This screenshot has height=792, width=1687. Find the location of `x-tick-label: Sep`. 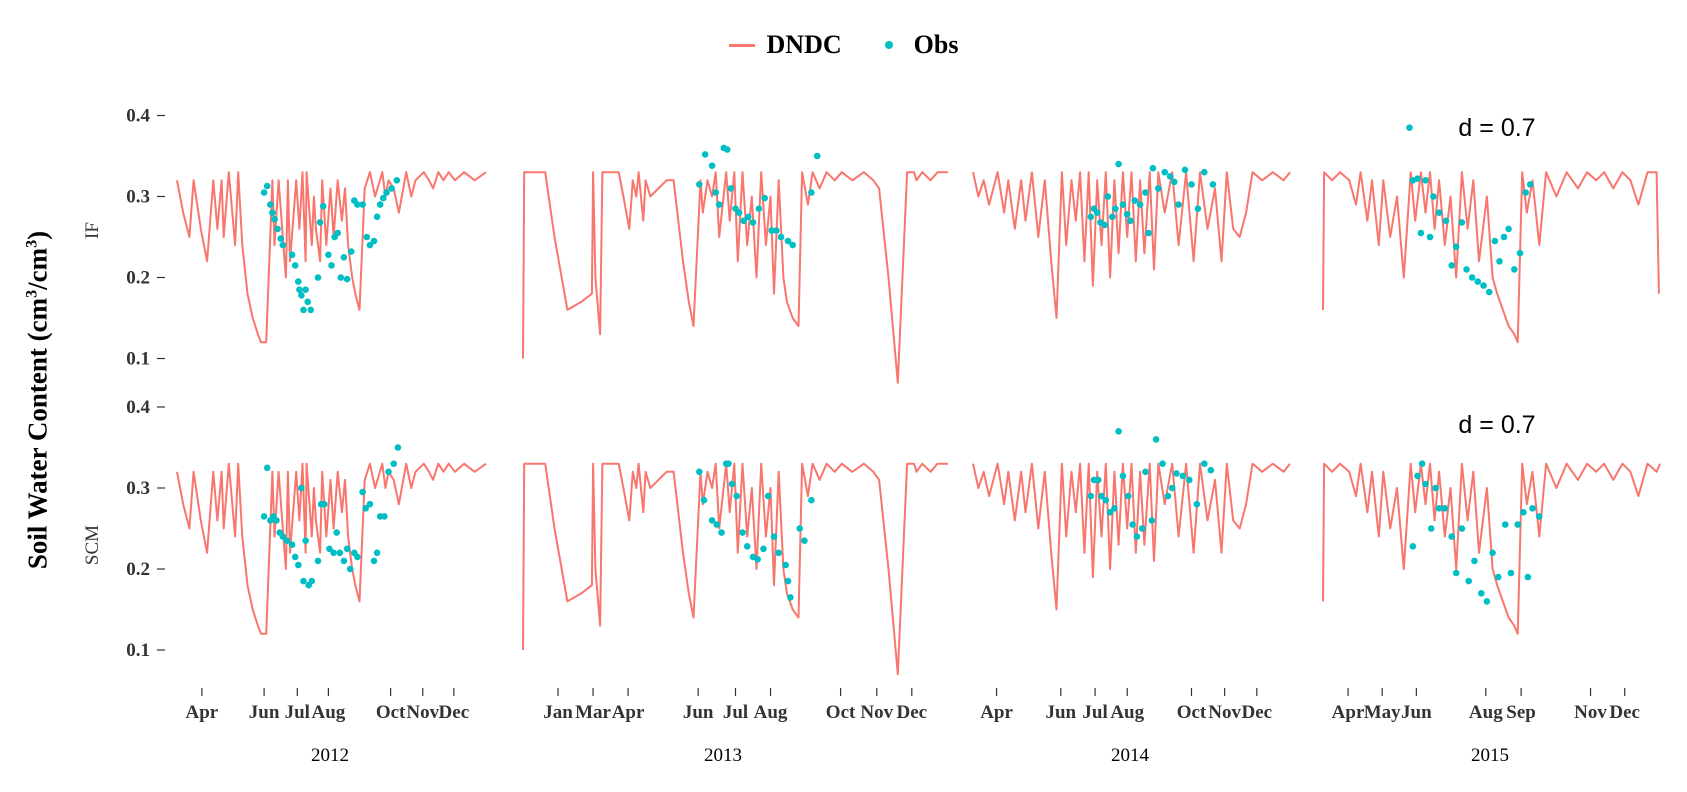

x-tick-label: Sep is located at coordinates (1521, 712).